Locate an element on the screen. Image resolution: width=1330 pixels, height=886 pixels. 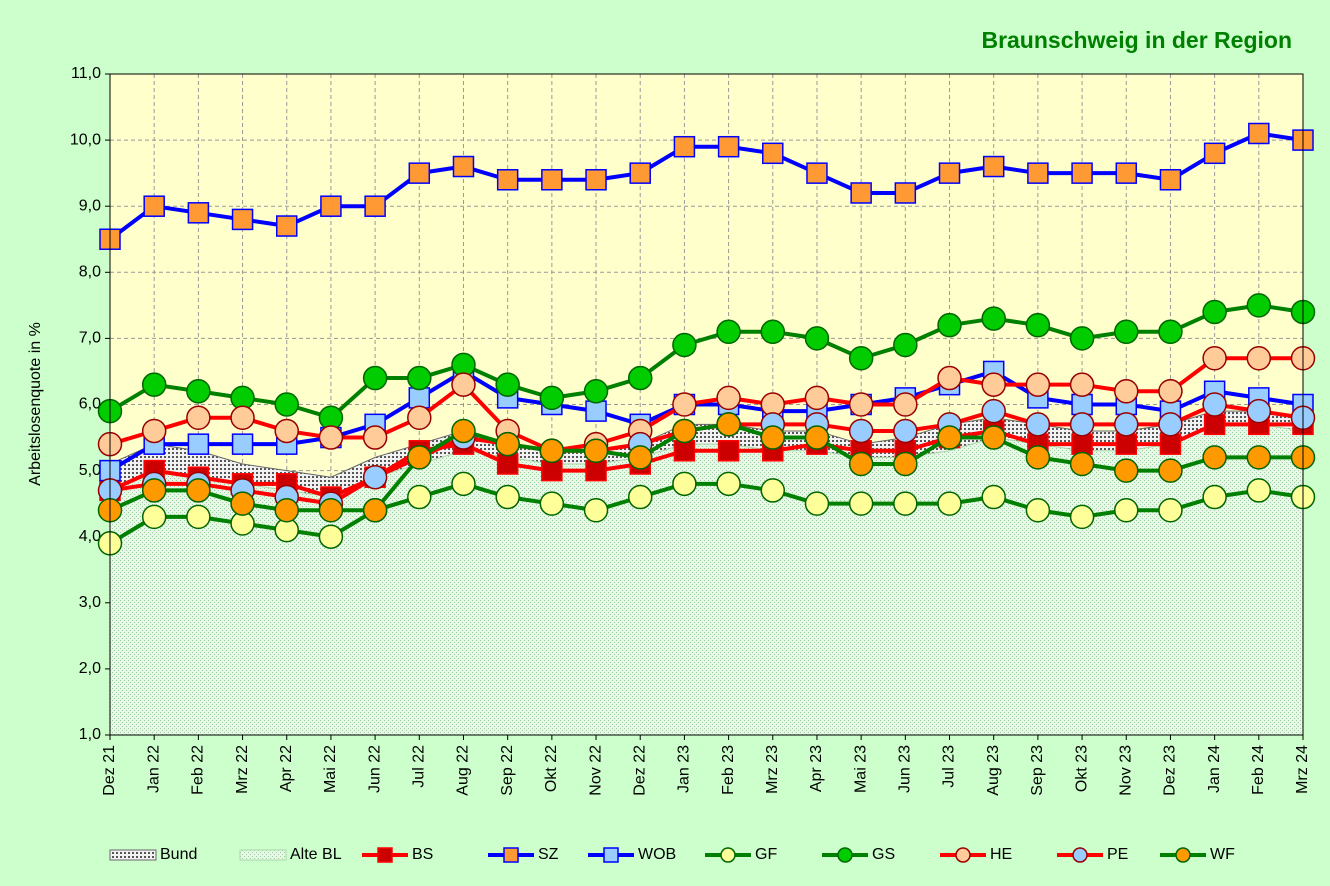
y-tick-label: 7,0 is located at coordinates (90, 338).